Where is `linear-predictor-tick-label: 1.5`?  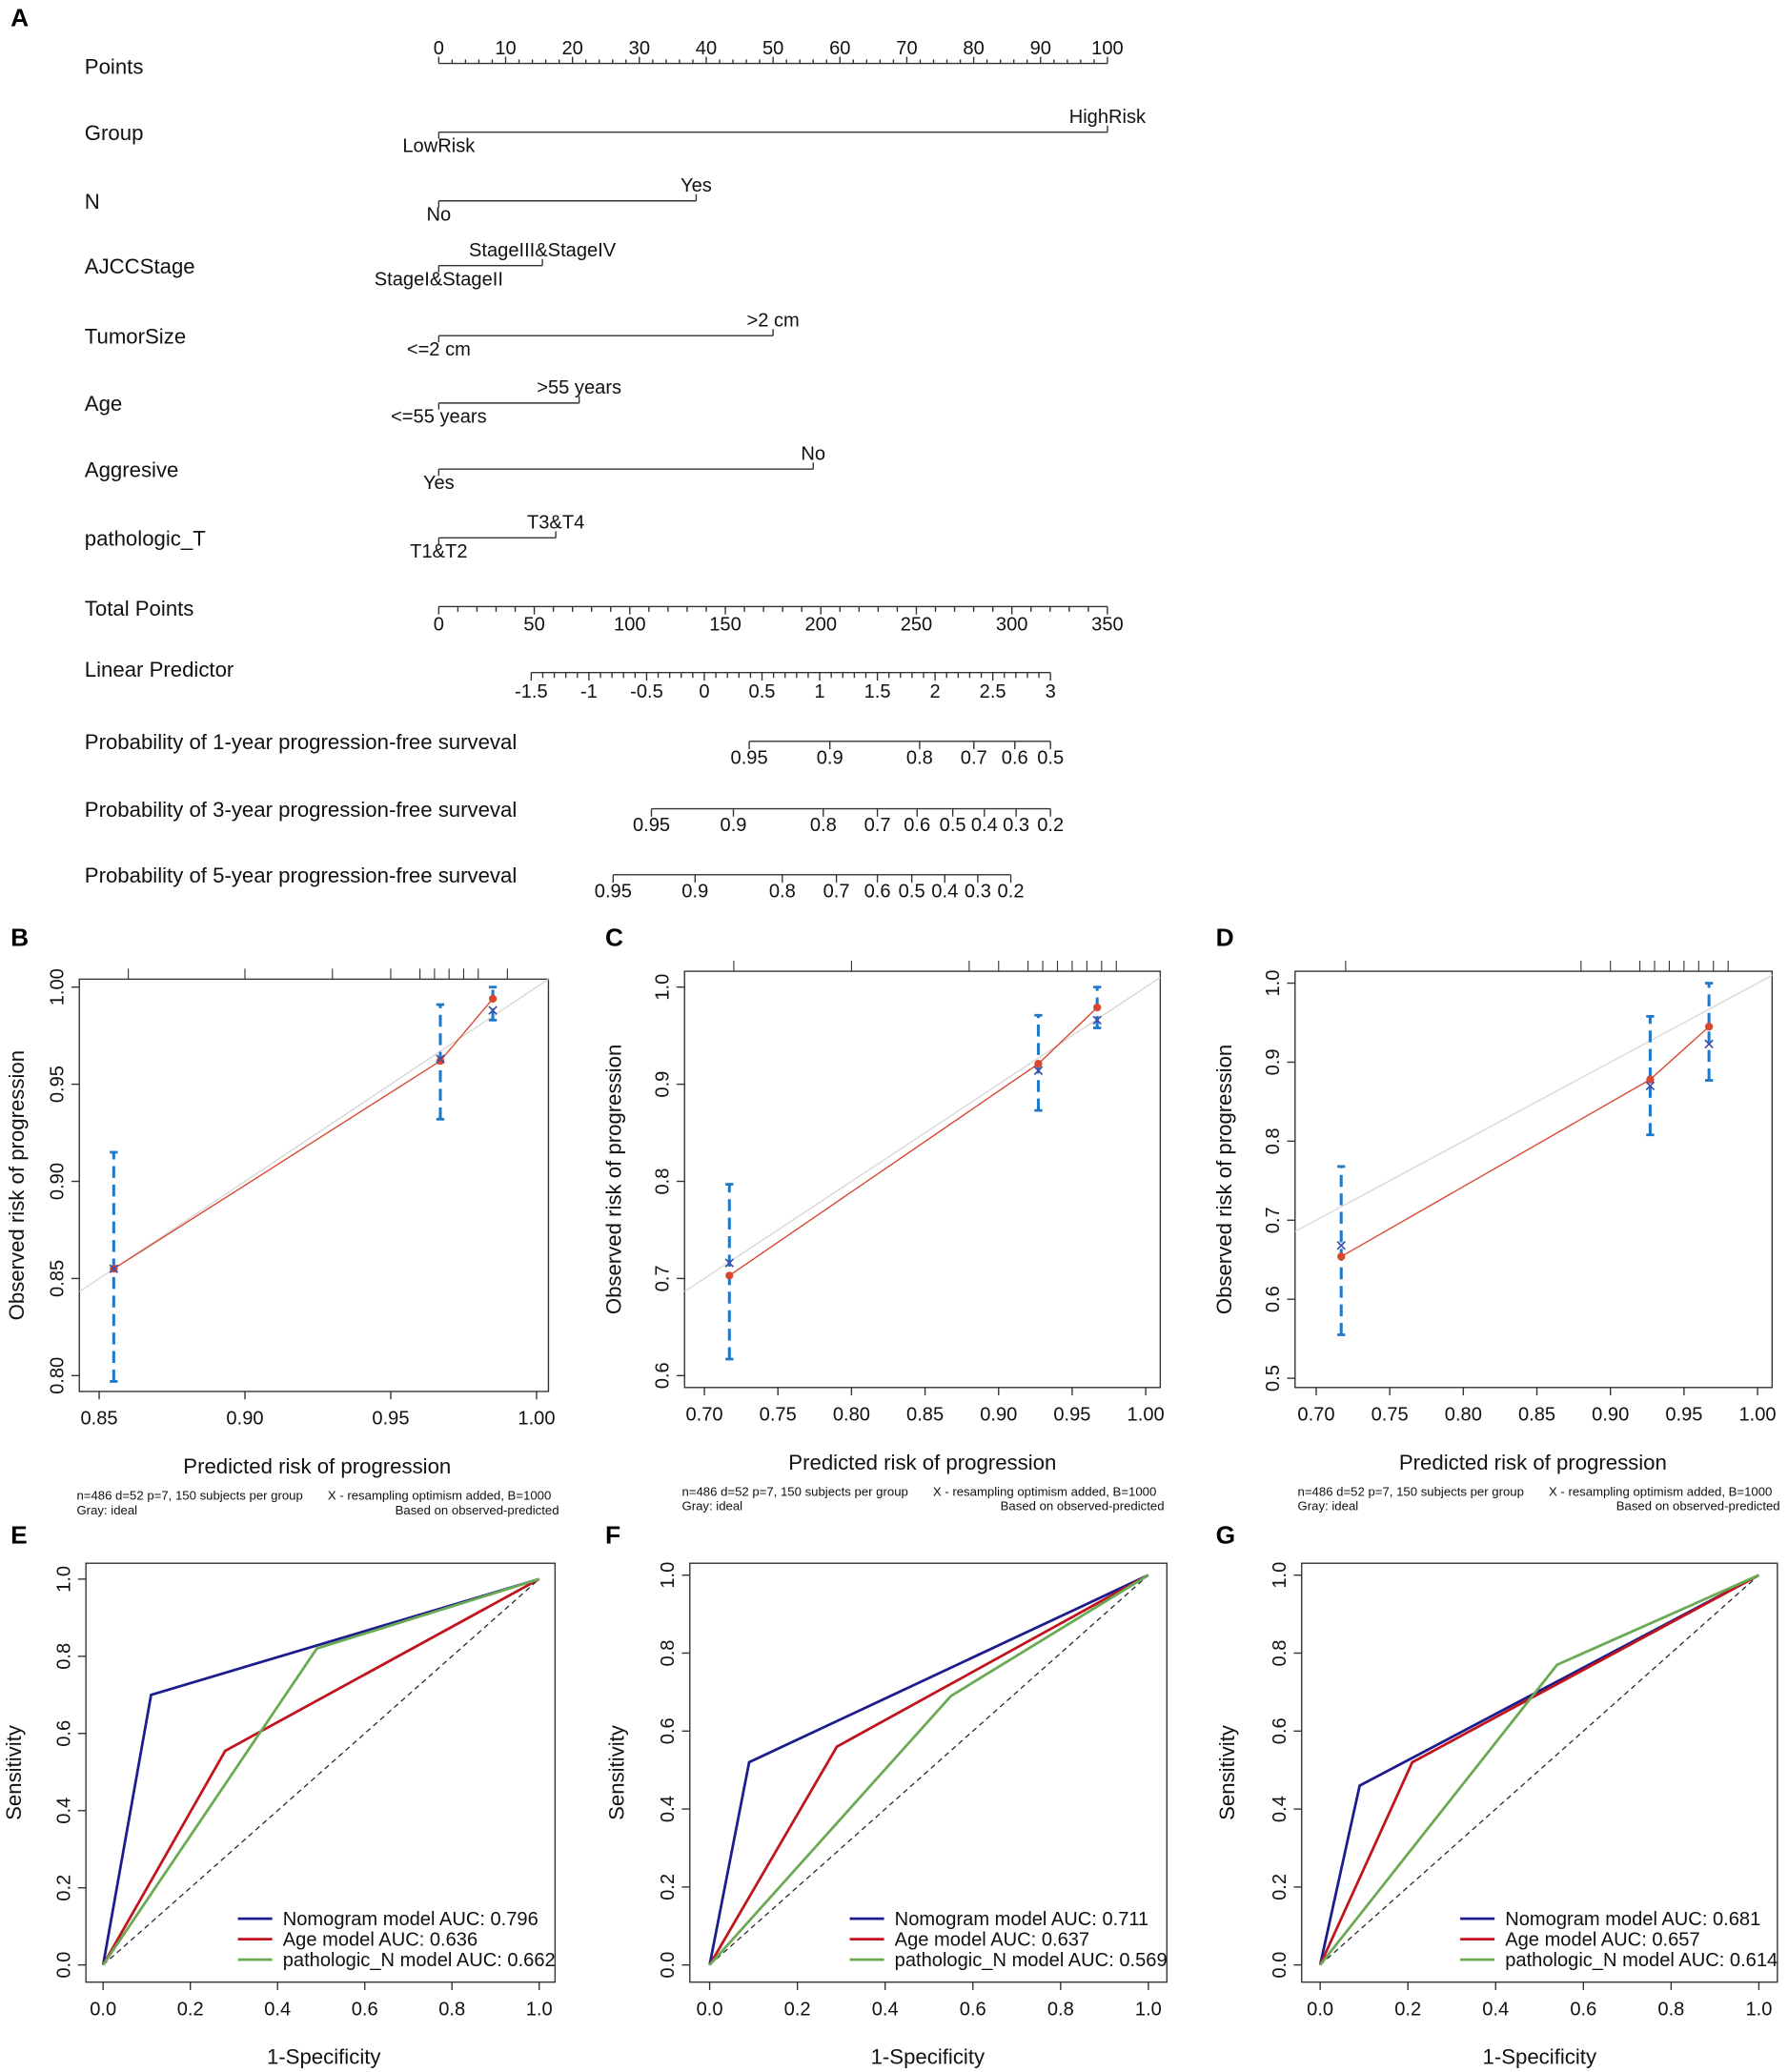
linear-predictor-tick-label: 1.5 is located at coordinates (877, 691).